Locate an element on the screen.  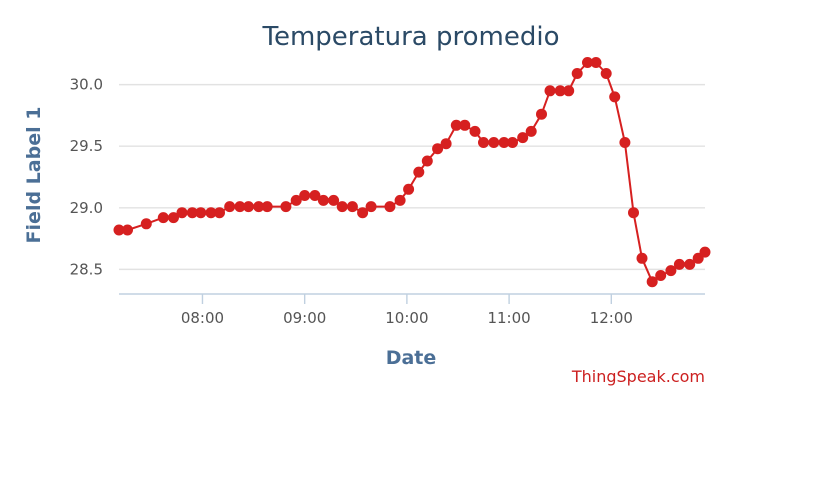
y-tick-label: 29.5 is located at coordinates (86, 146).